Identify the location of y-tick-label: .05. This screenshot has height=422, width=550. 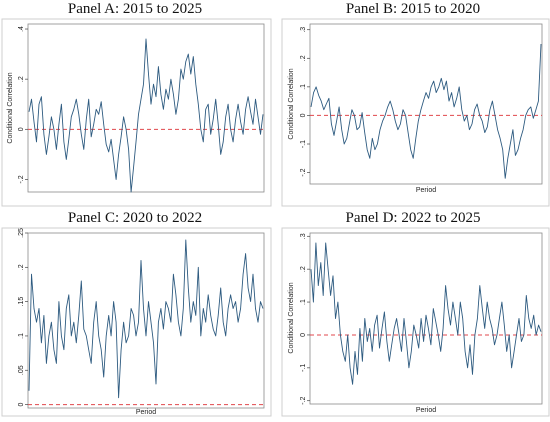
(21, 370).